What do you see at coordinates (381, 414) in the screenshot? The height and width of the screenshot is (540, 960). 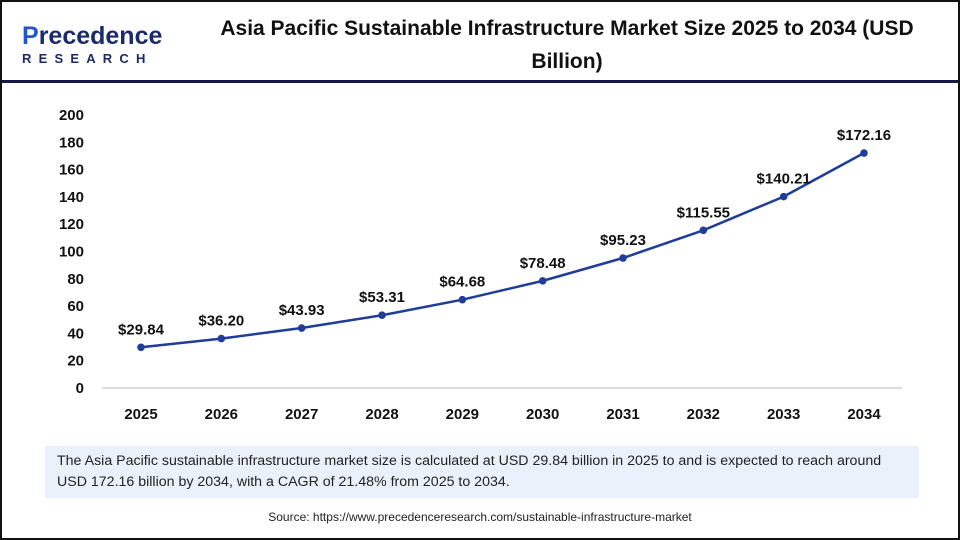 I see `x-tick-label: 2028` at bounding box center [381, 414].